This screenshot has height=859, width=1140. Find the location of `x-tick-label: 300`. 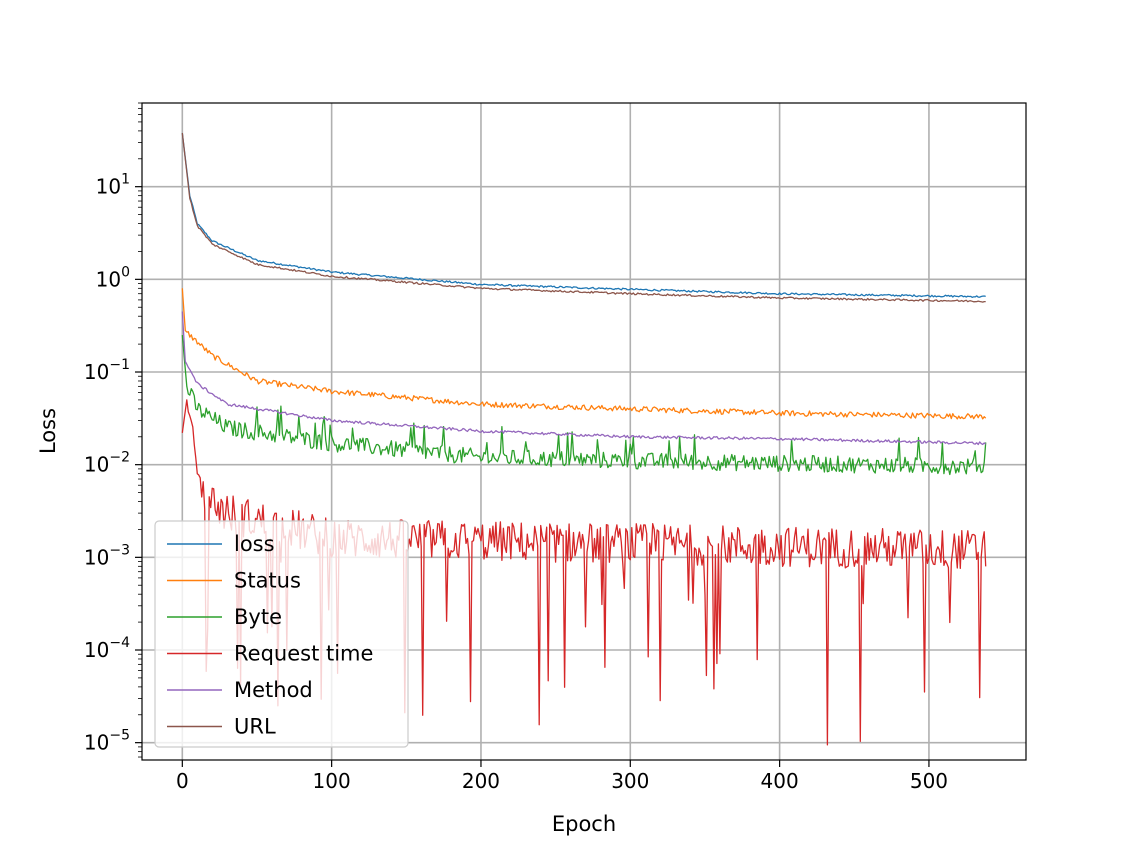

x-tick-label: 300 is located at coordinates (630, 781).